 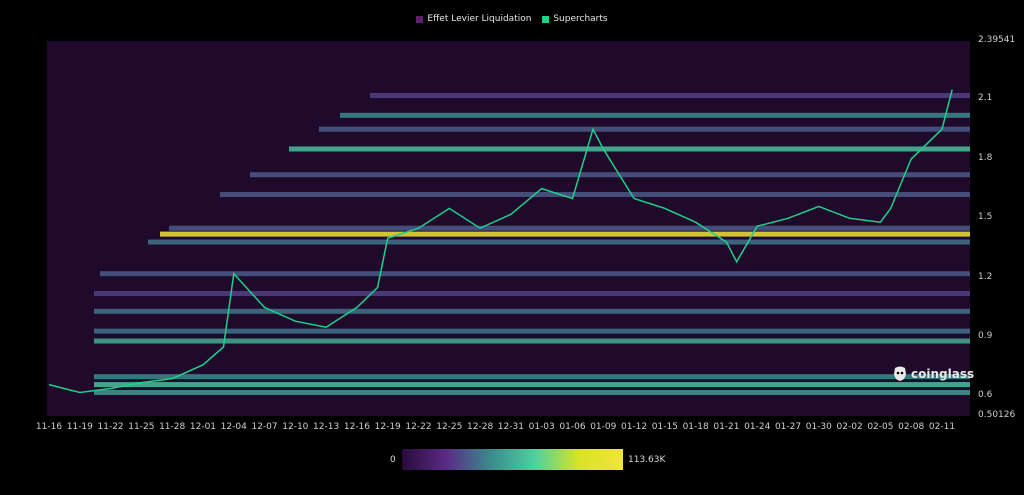 What do you see at coordinates (480, 427) in the screenshot?
I see `x-tick-label: 12-28` at bounding box center [480, 427].